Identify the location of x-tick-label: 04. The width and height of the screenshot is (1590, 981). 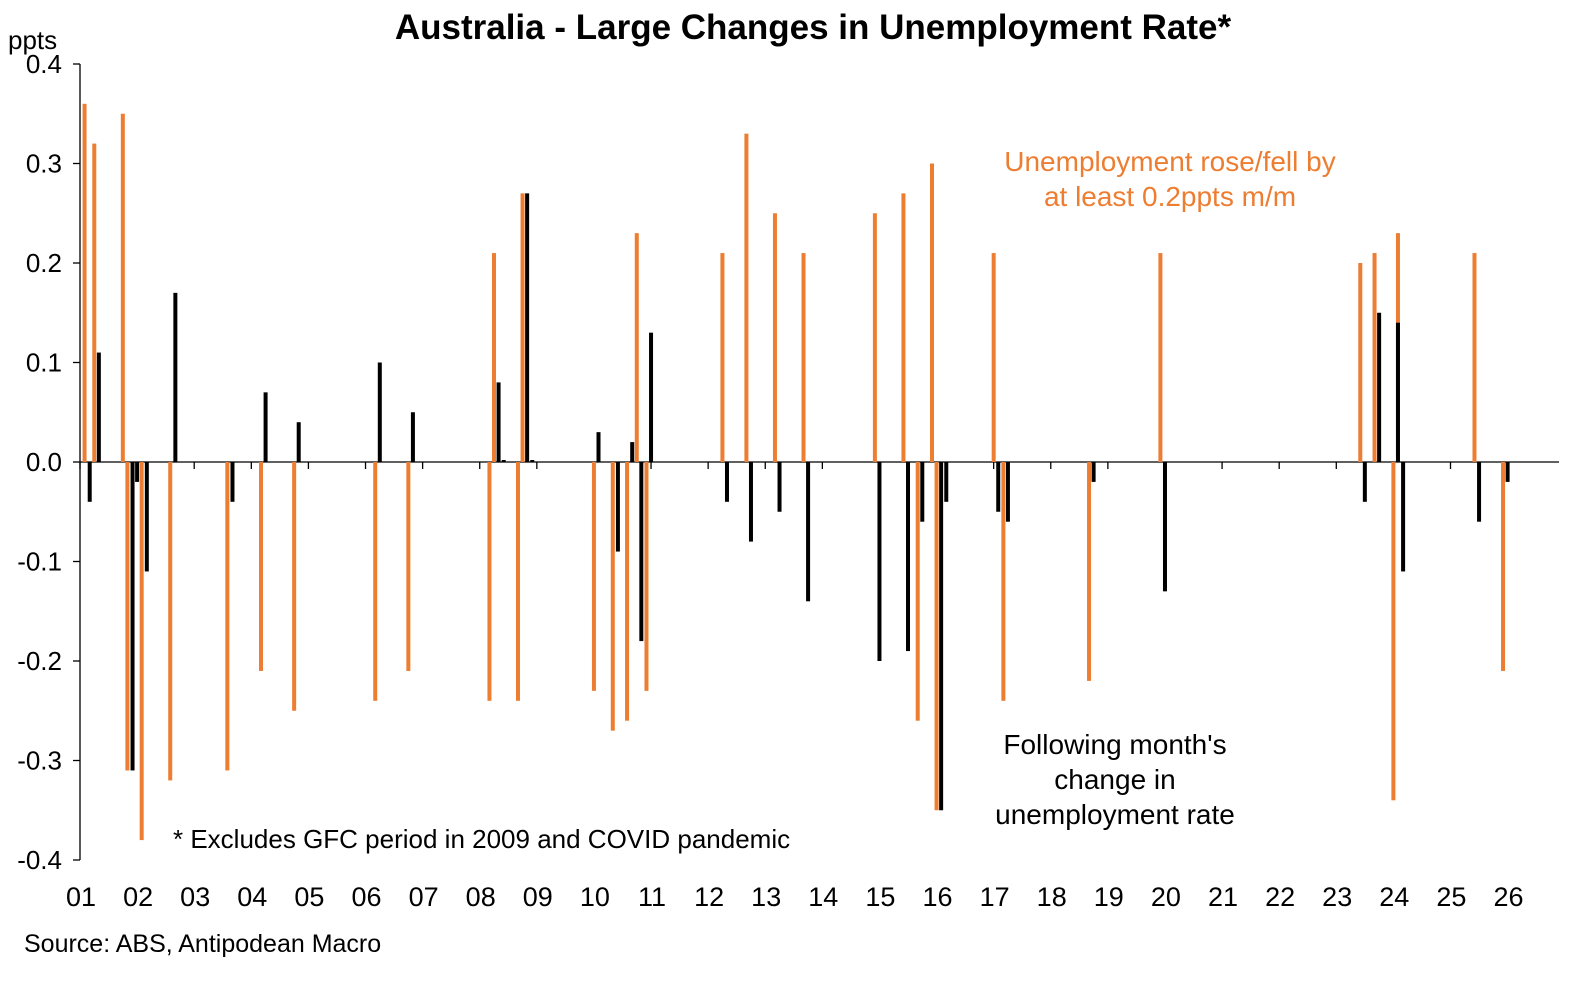
(252, 897).